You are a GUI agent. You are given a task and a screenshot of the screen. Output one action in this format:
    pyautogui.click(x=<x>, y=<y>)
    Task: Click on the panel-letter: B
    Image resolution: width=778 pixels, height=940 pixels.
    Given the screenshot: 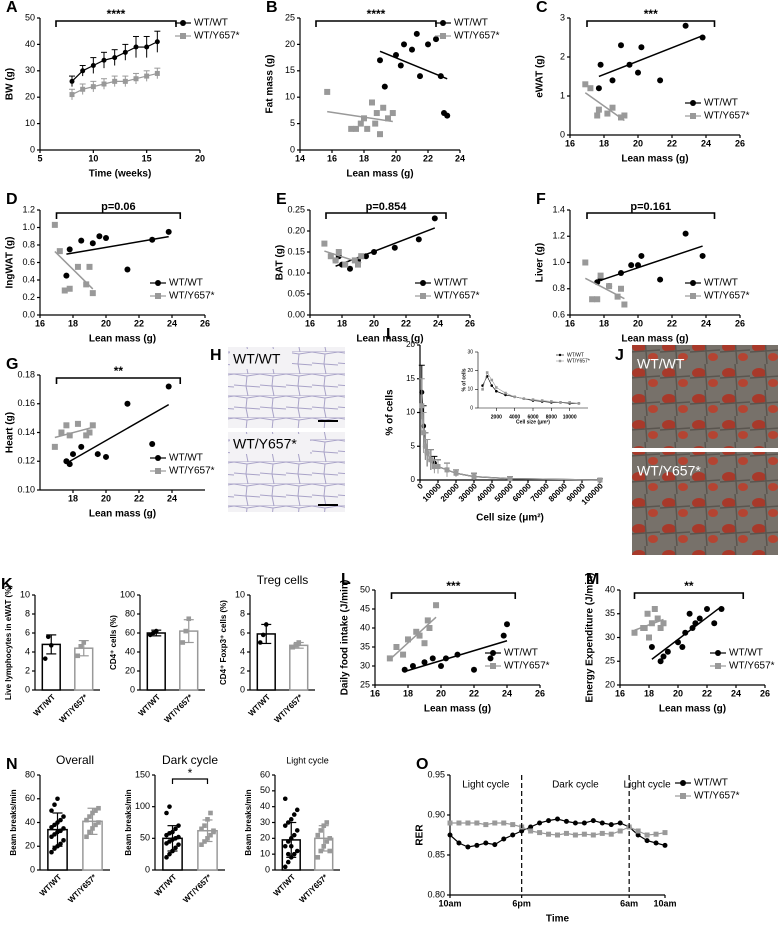 What is the action you would take?
    pyautogui.click(x=272, y=8)
    